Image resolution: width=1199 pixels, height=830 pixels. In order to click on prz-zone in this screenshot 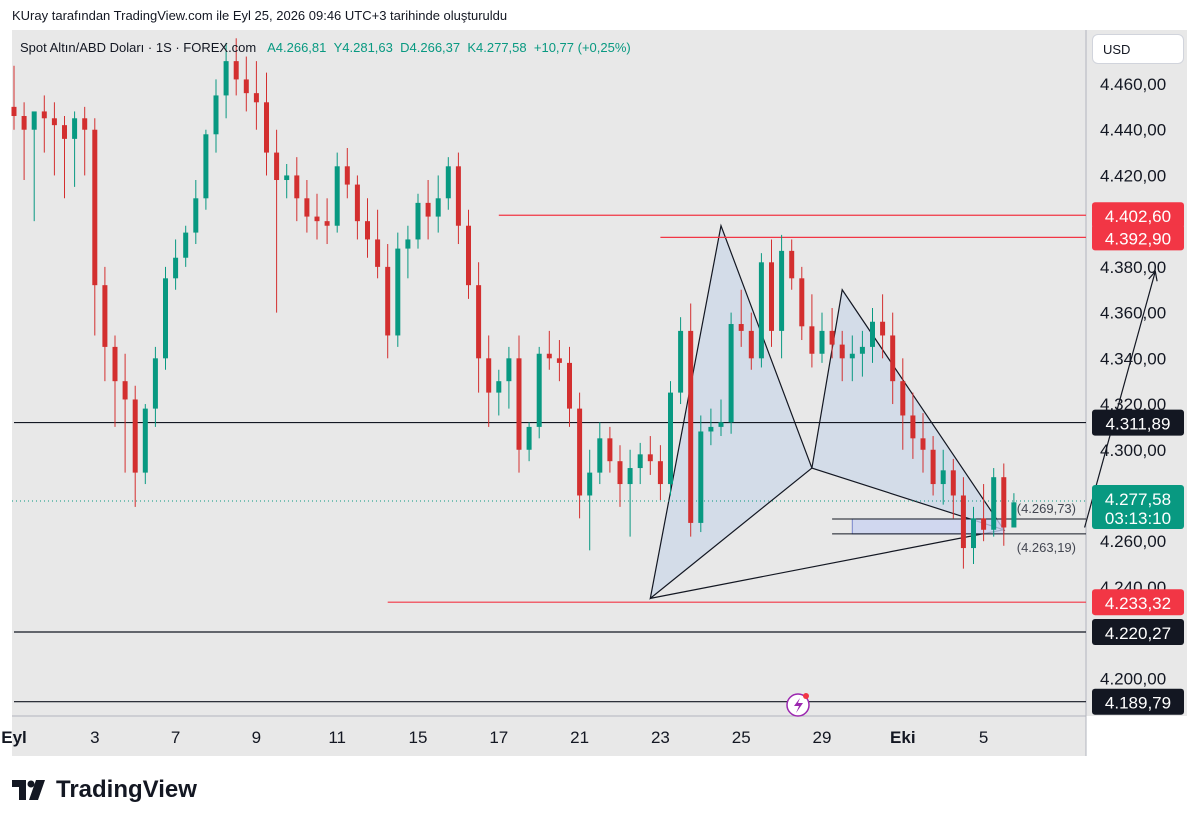, I will do `click(928, 526)`.